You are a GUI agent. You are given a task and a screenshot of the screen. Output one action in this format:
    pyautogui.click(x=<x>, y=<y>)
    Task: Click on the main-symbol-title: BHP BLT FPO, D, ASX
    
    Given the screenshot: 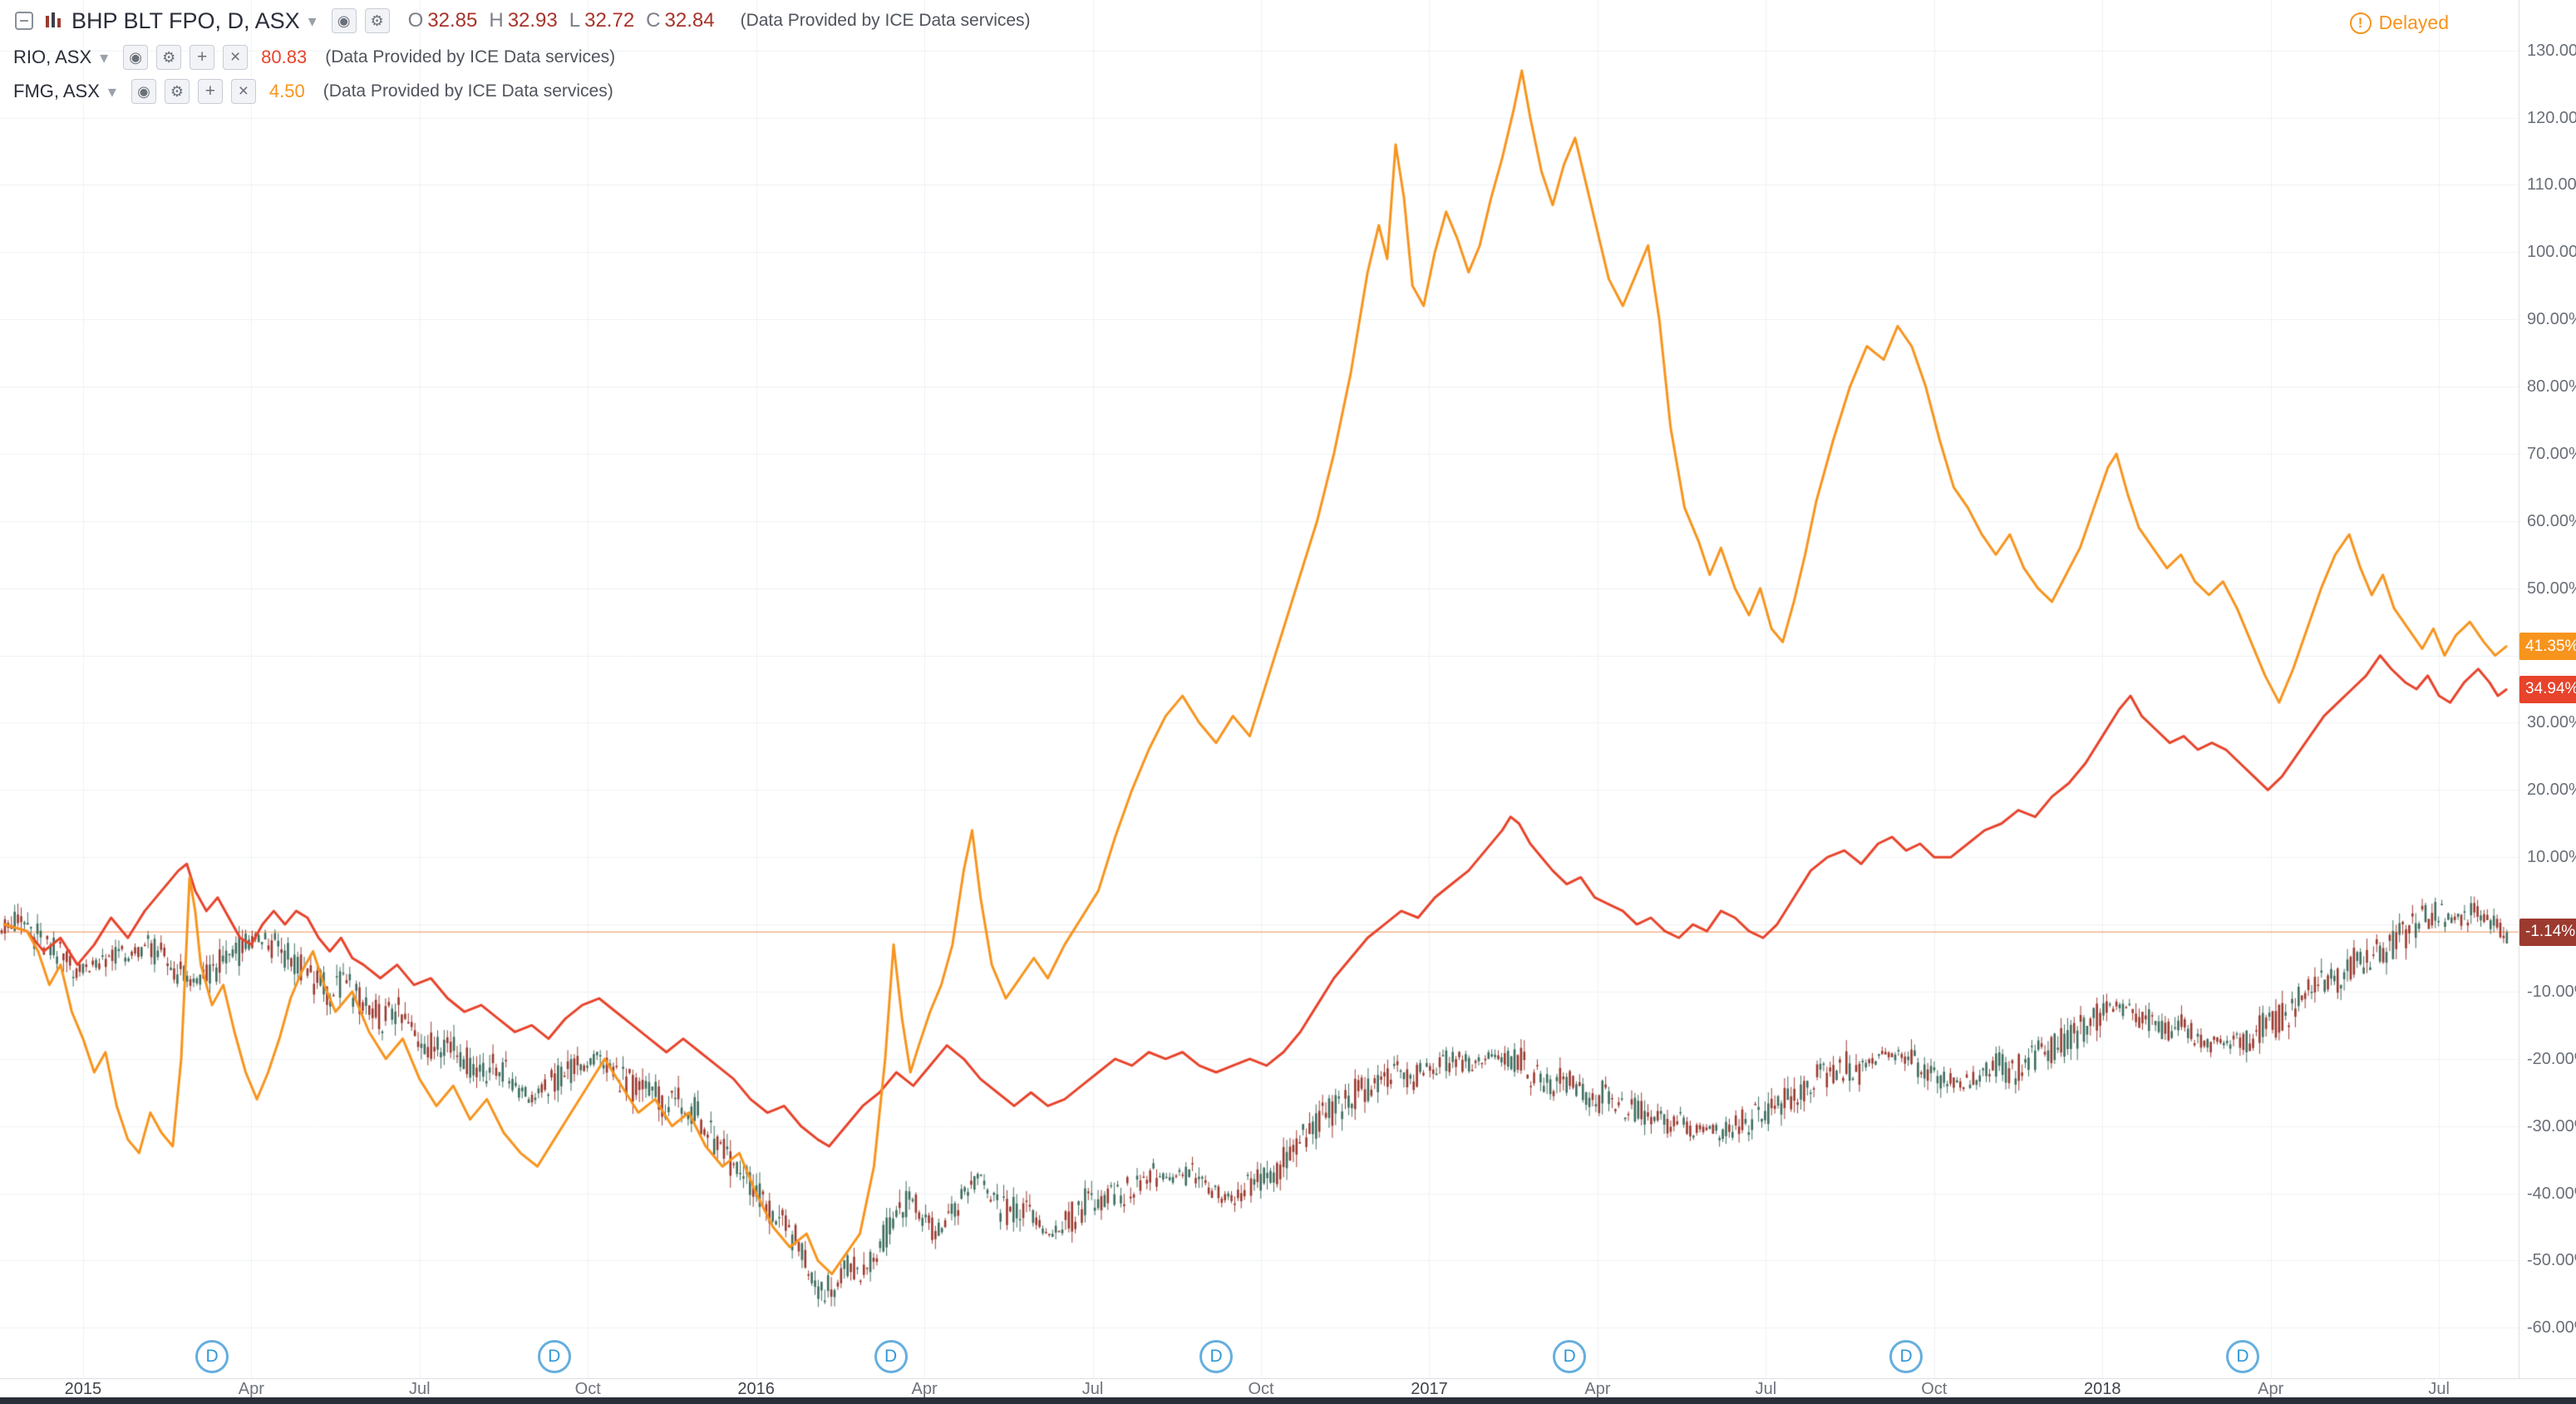 What is the action you would take?
    pyautogui.click(x=185, y=20)
    